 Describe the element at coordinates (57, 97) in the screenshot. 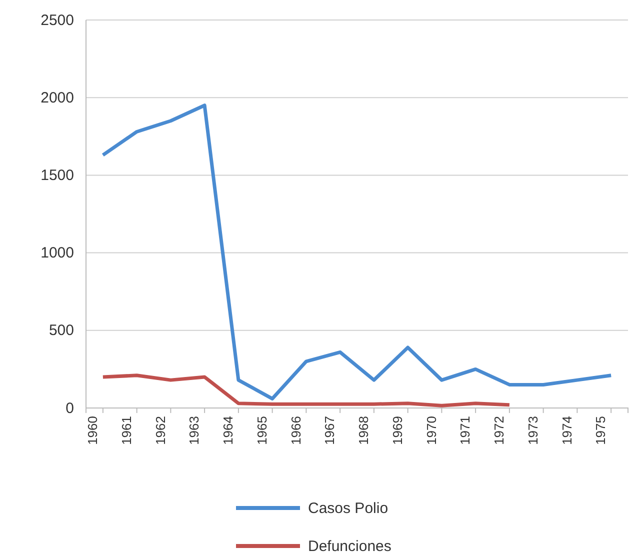

I see `y-tick-label: 2000` at that location.